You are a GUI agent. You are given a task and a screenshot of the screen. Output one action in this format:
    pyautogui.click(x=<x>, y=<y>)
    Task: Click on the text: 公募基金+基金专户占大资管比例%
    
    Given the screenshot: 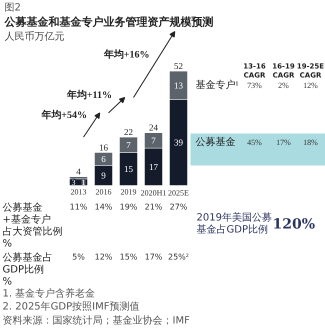 What is the action you would take?
    pyautogui.click(x=32, y=226)
    